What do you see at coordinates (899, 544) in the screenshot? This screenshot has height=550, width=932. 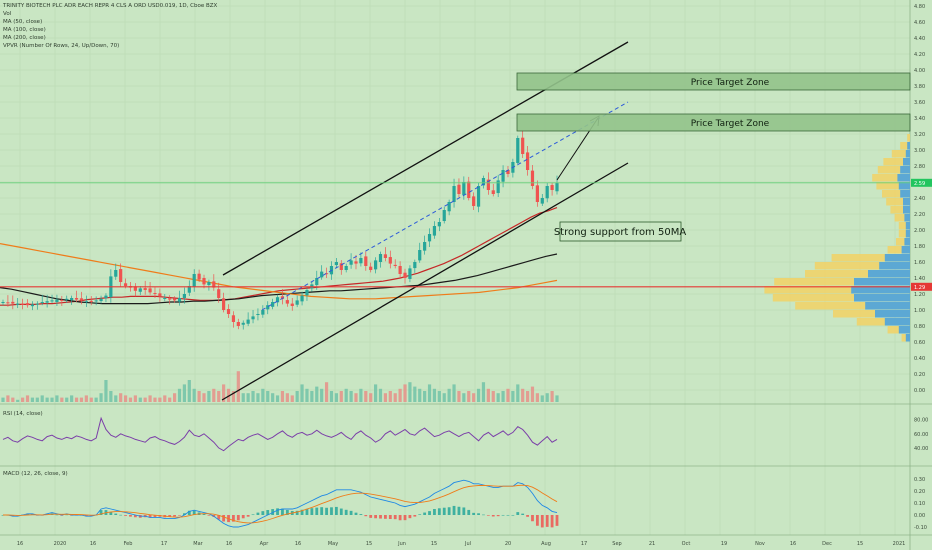 I see `time-tick: 2021` at bounding box center [899, 544].